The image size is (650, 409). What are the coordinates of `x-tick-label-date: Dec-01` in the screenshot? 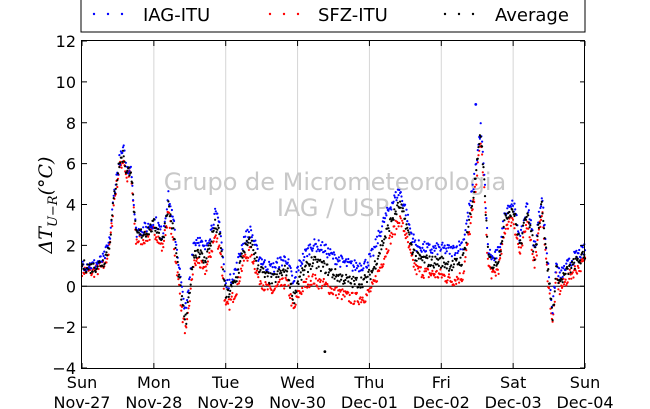 It's located at (369, 401).